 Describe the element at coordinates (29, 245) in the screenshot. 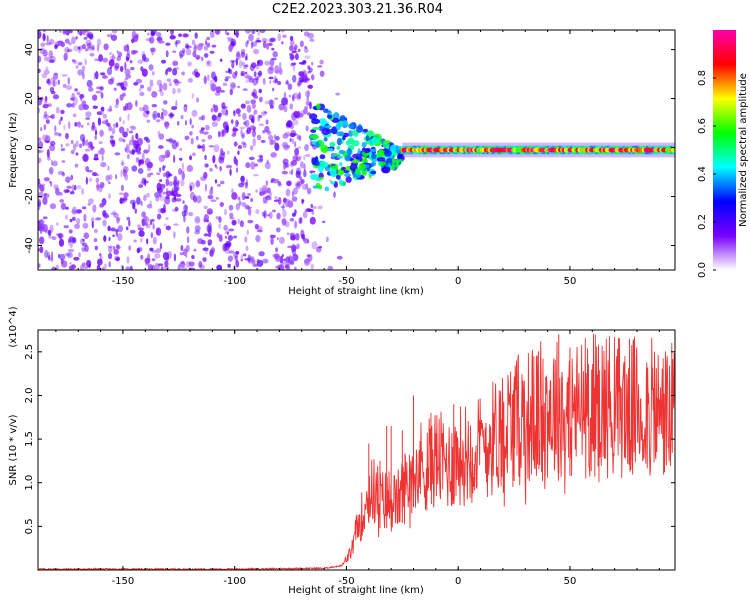

I see `y-tick-label: -40` at that location.